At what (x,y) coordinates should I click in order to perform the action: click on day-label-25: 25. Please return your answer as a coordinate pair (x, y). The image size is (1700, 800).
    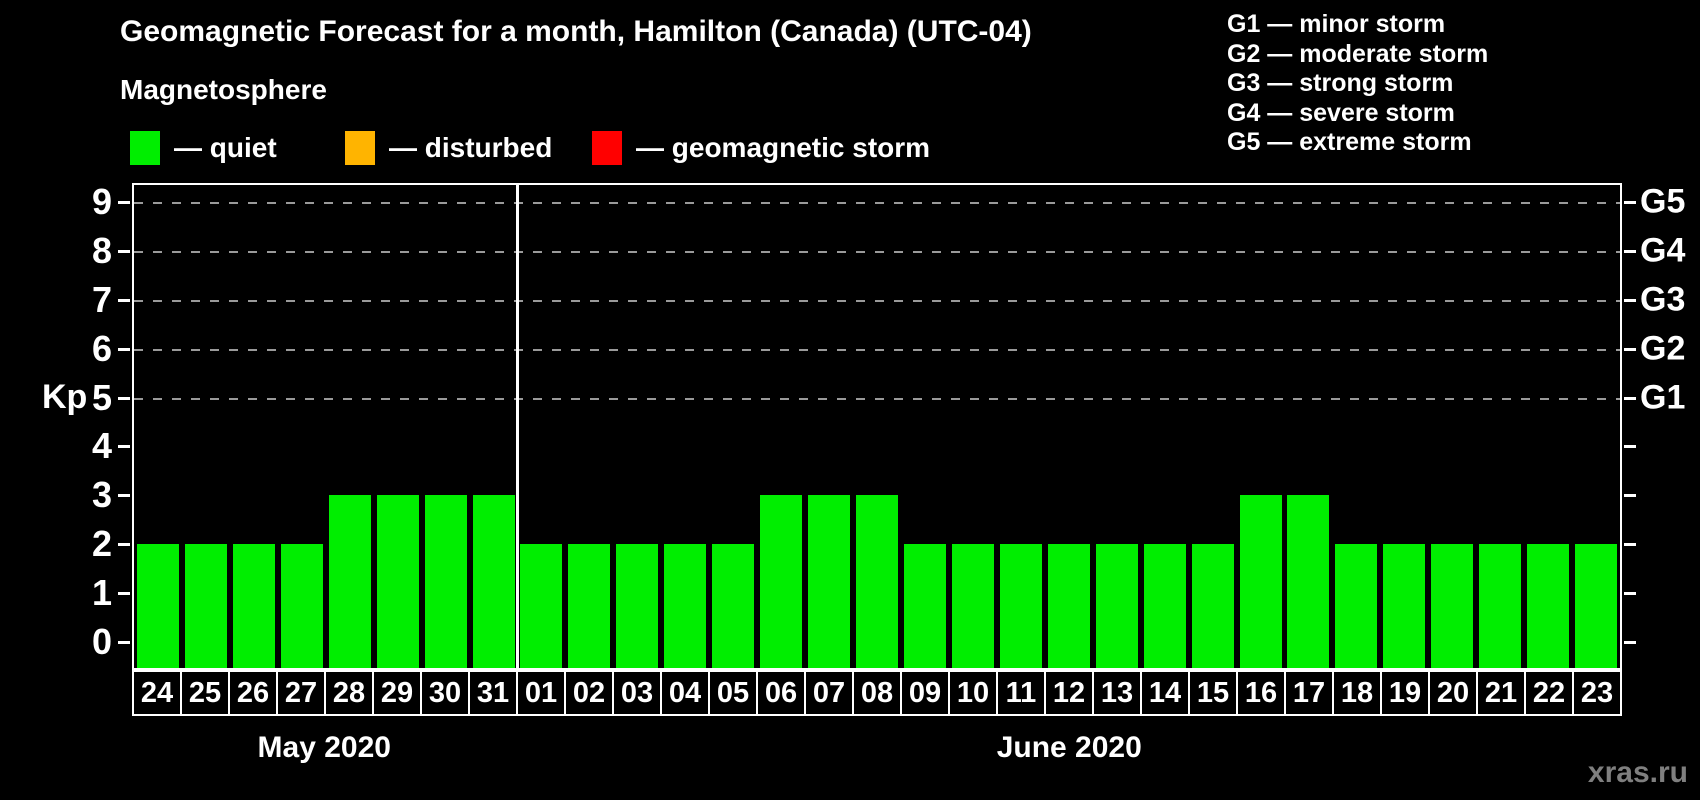
    Looking at the image, I should click on (205, 693).